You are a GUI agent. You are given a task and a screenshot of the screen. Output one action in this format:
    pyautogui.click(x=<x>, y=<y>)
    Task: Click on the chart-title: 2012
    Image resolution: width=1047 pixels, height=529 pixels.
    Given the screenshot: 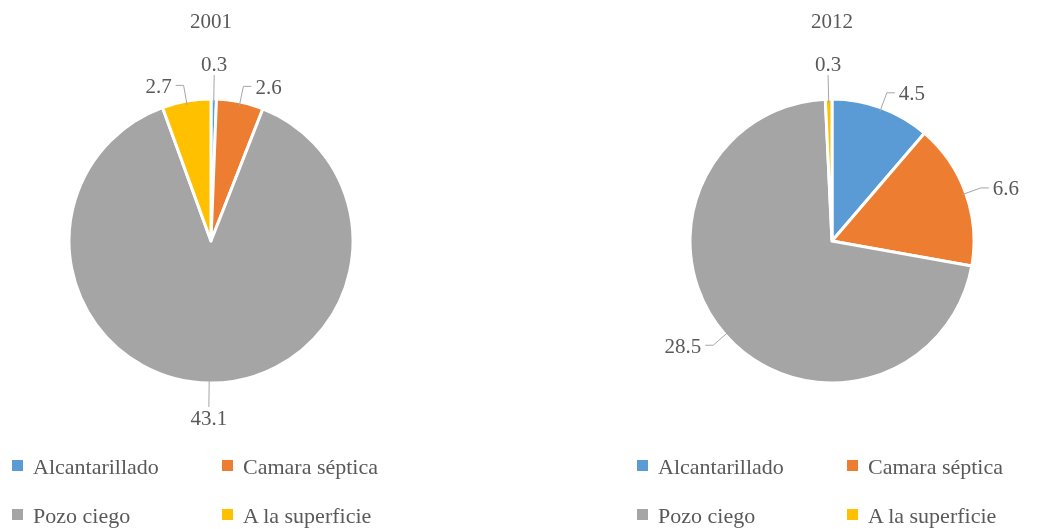 What is the action you would take?
    pyautogui.click(x=832, y=21)
    